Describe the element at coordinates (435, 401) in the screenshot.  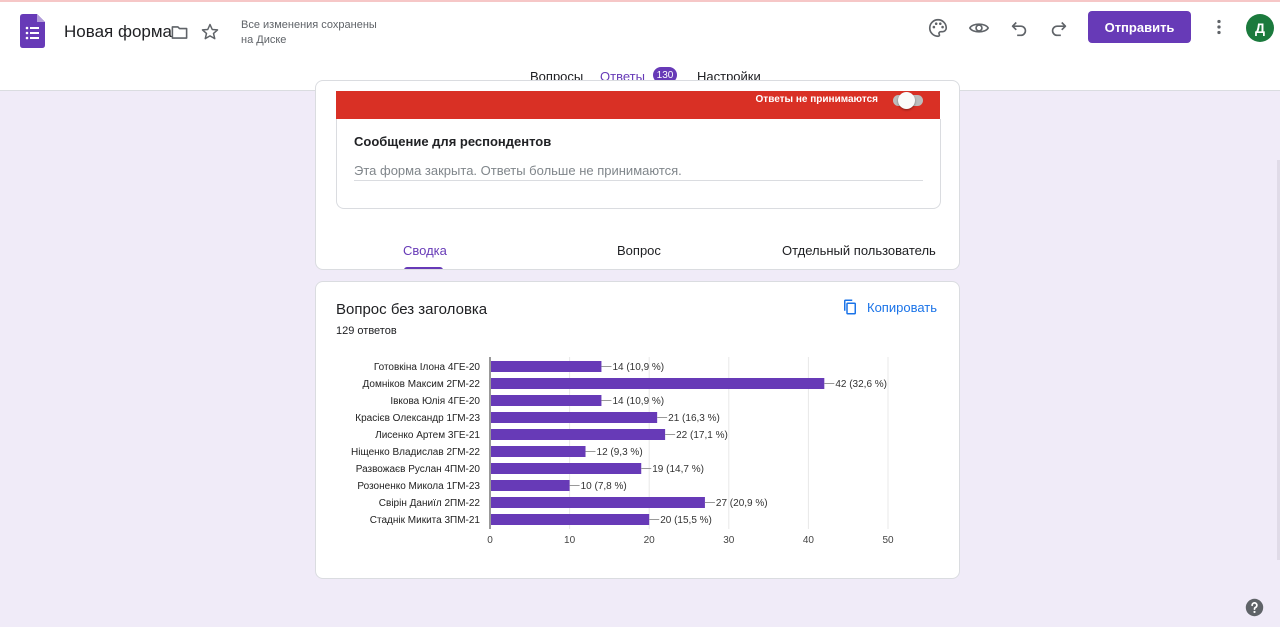
I see `category-label: Івкова Юлія 4ГЕ-20` at that location.